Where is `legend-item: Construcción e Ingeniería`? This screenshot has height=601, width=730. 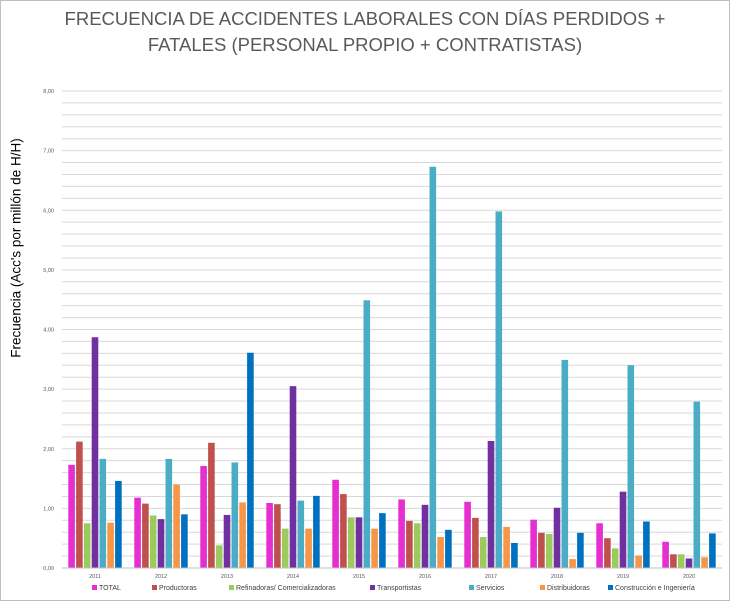
legend-item: Construcción e Ingeniería is located at coordinates (651, 588).